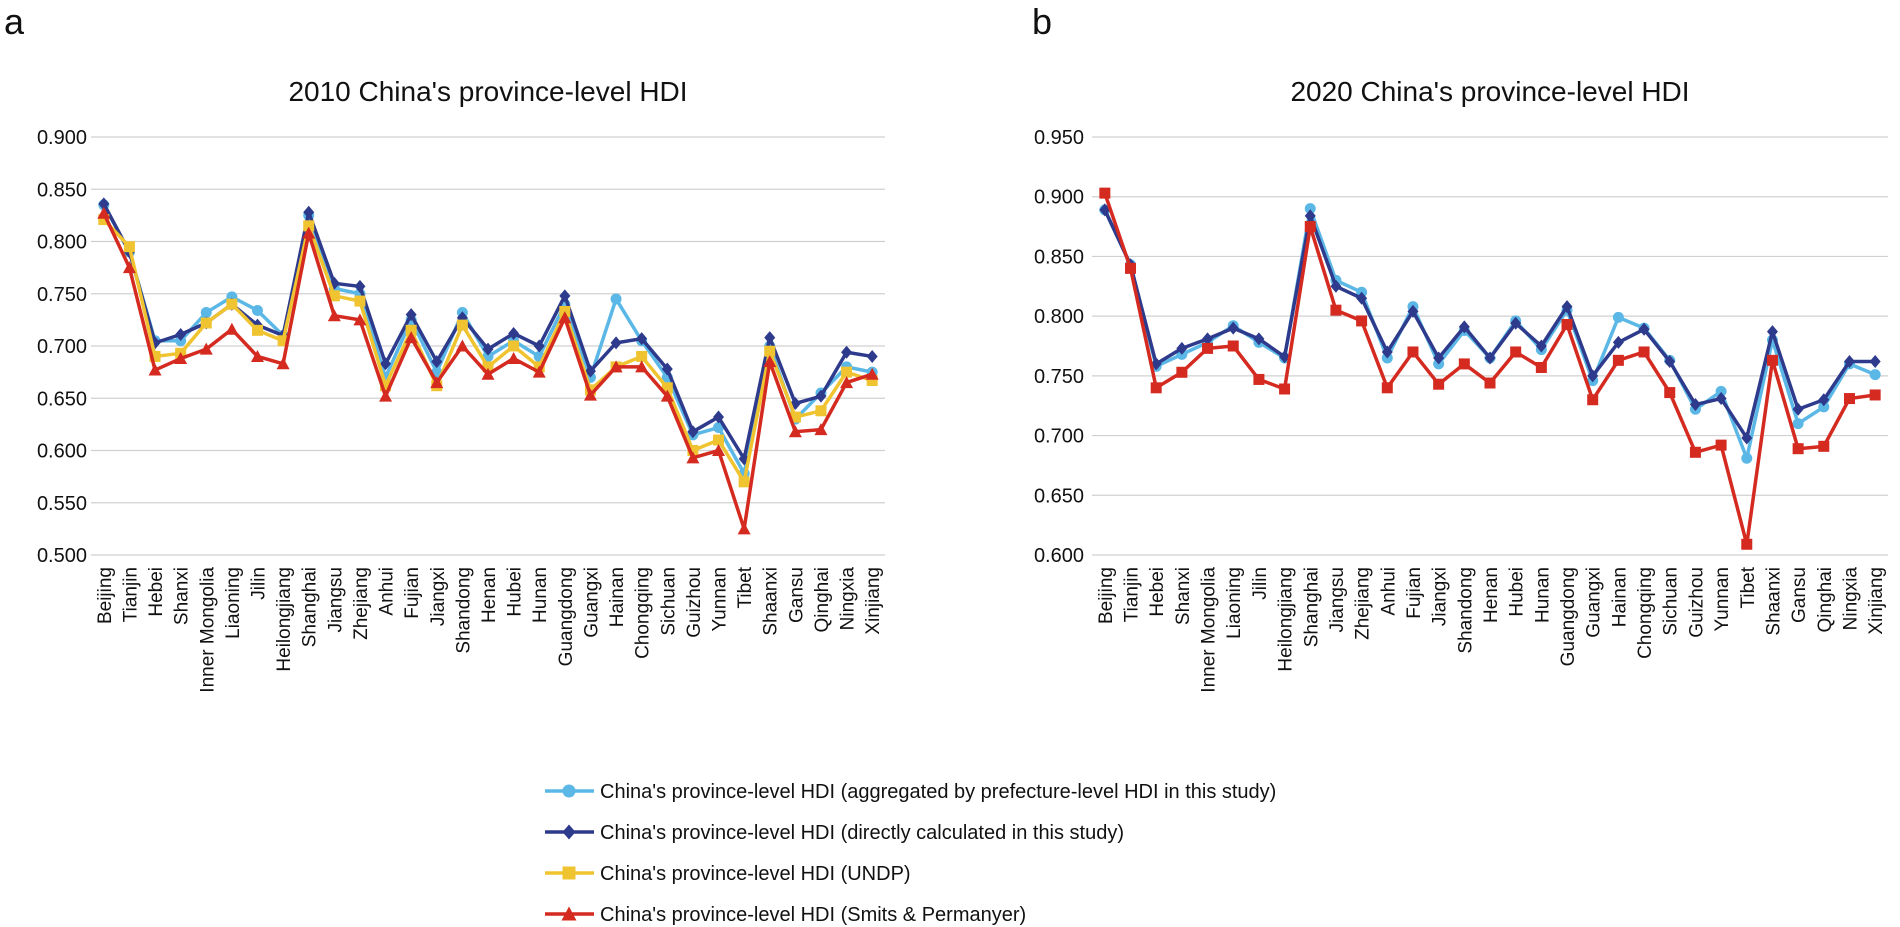 This screenshot has width=1900, height=927. What do you see at coordinates (1696, 602) in the screenshot?
I see `x-tick-label: Guizhou` at bounding box center [1696, 602].